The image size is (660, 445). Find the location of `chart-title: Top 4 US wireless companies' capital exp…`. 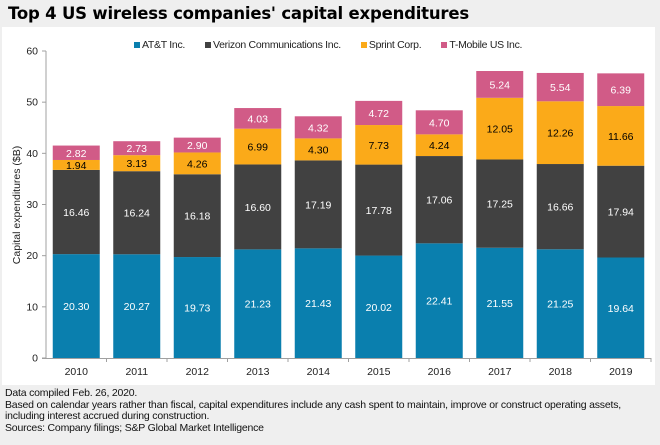

chart-title: Top 4 US wireless companies' capital exp… is located at coordinates (238, 13).